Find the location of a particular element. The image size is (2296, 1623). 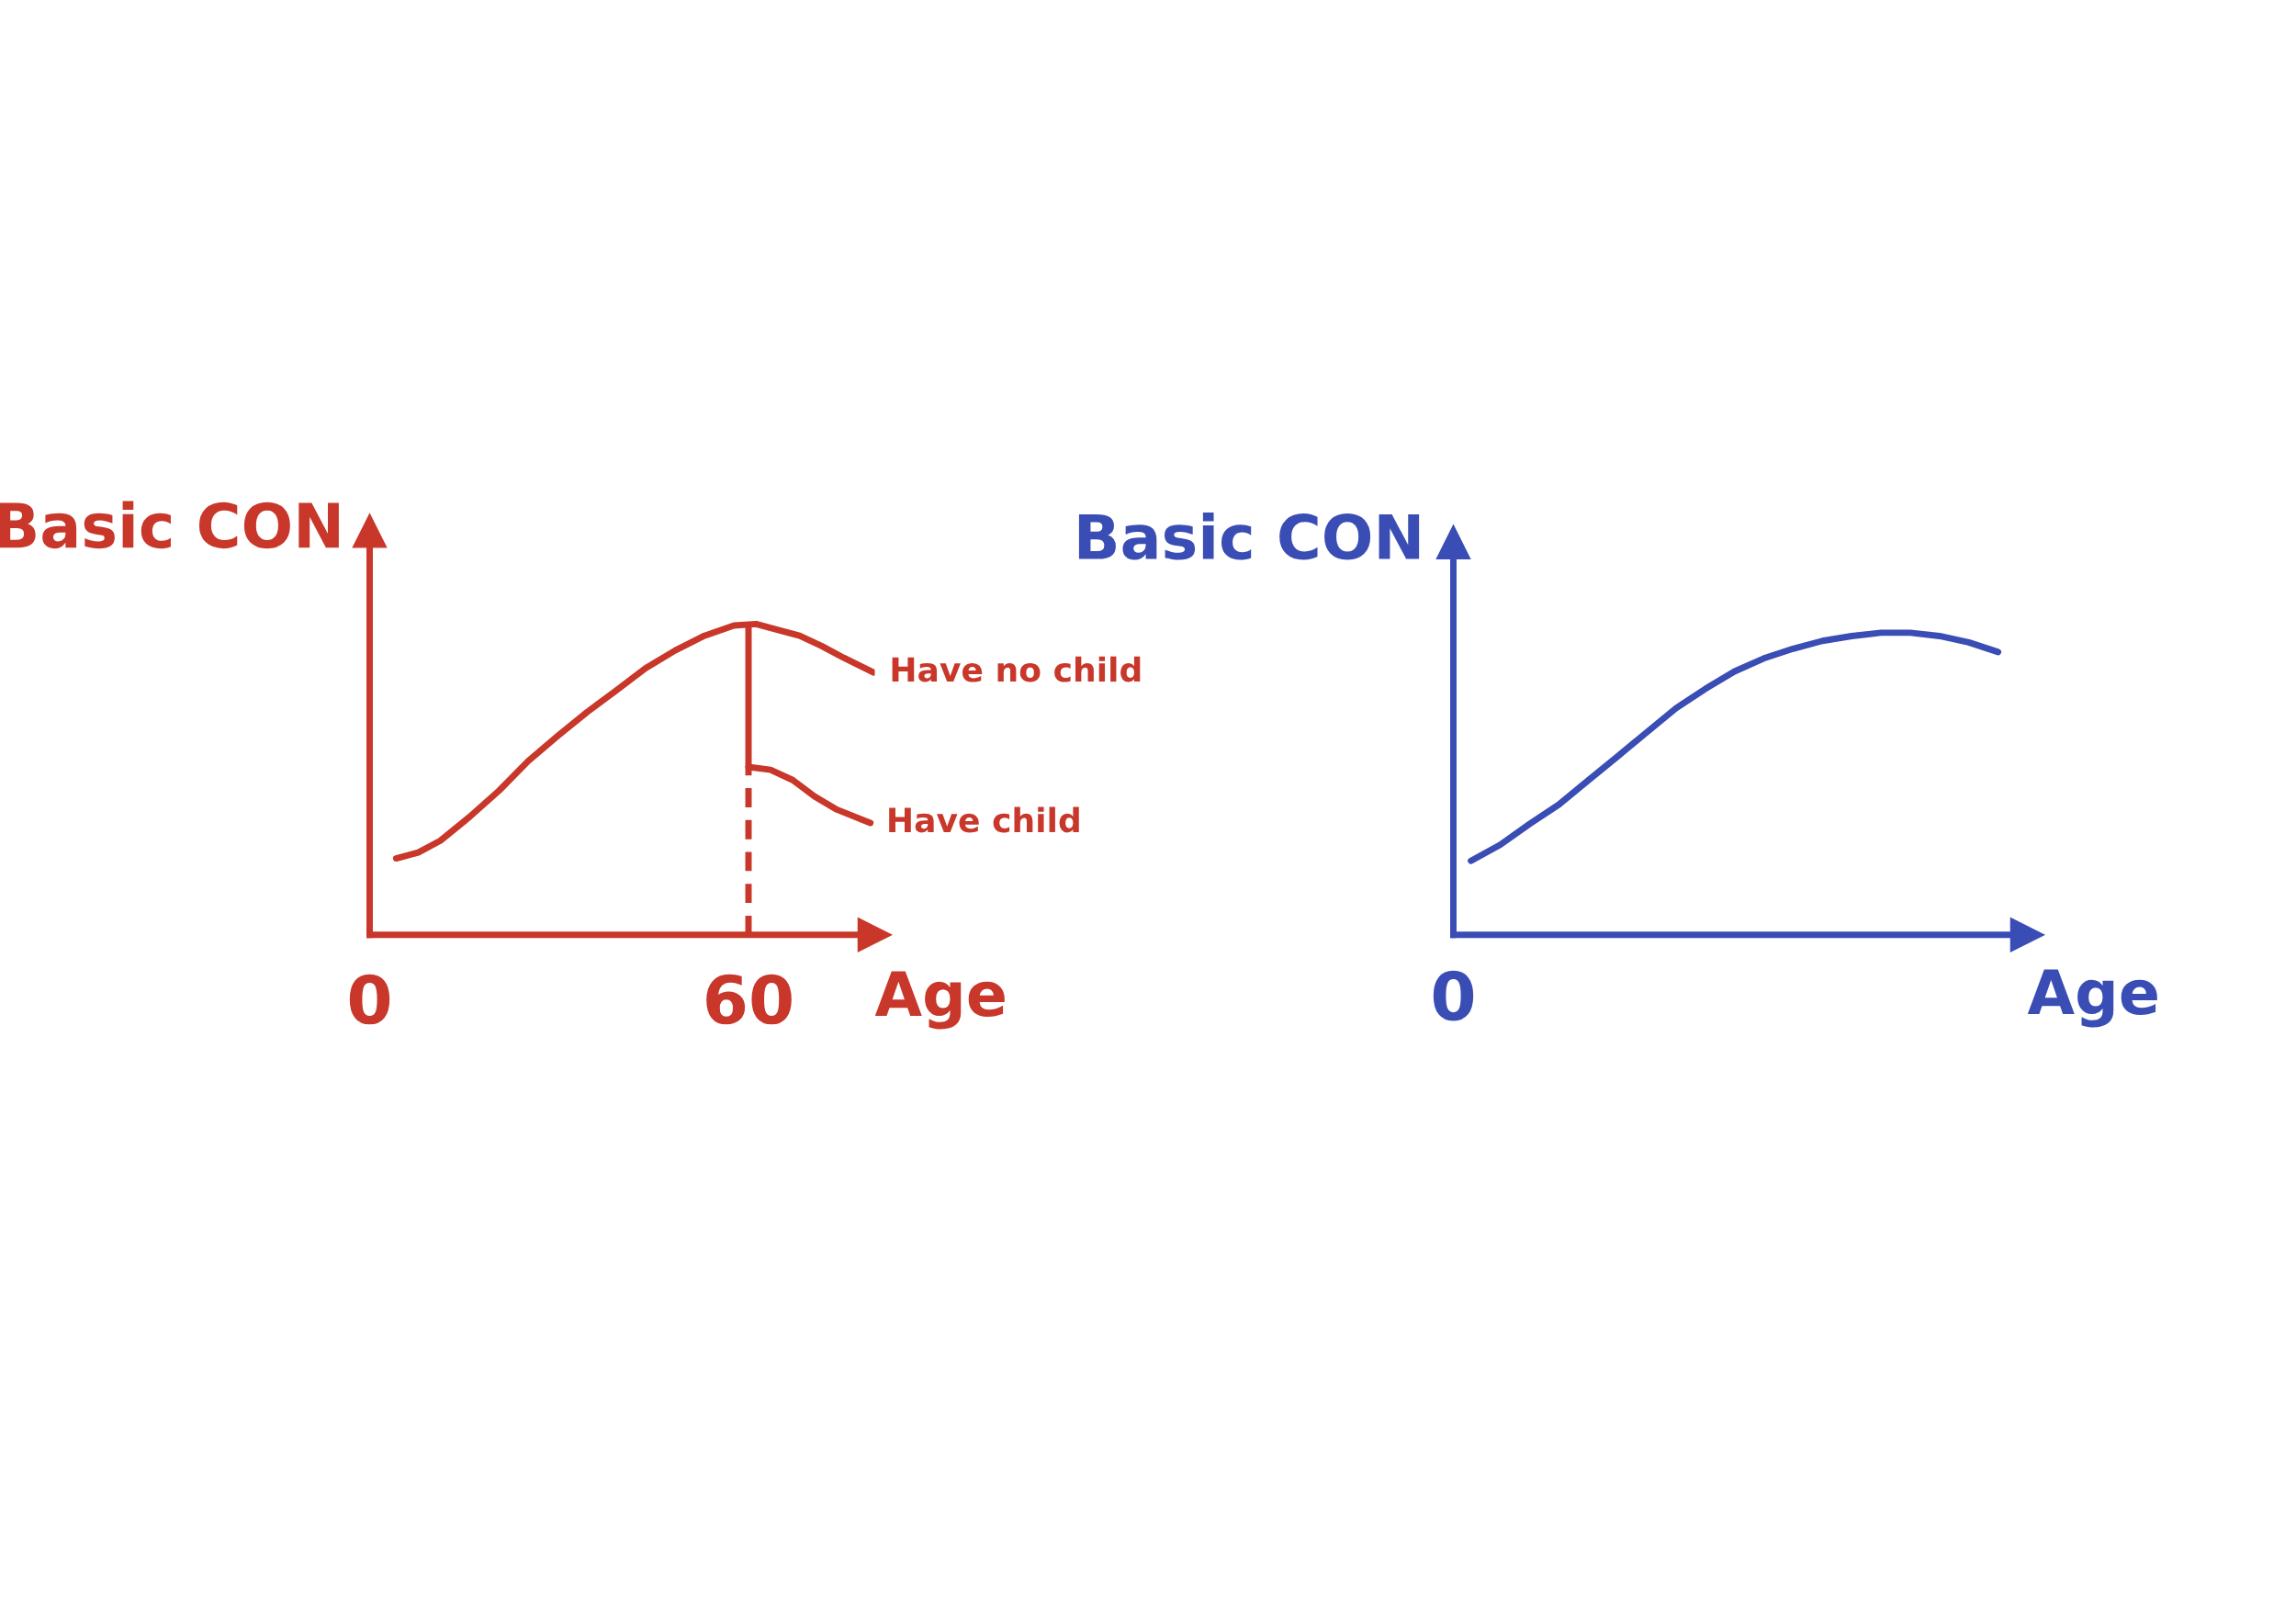

series-label: Have no child is located at coordinates (1017, 669).